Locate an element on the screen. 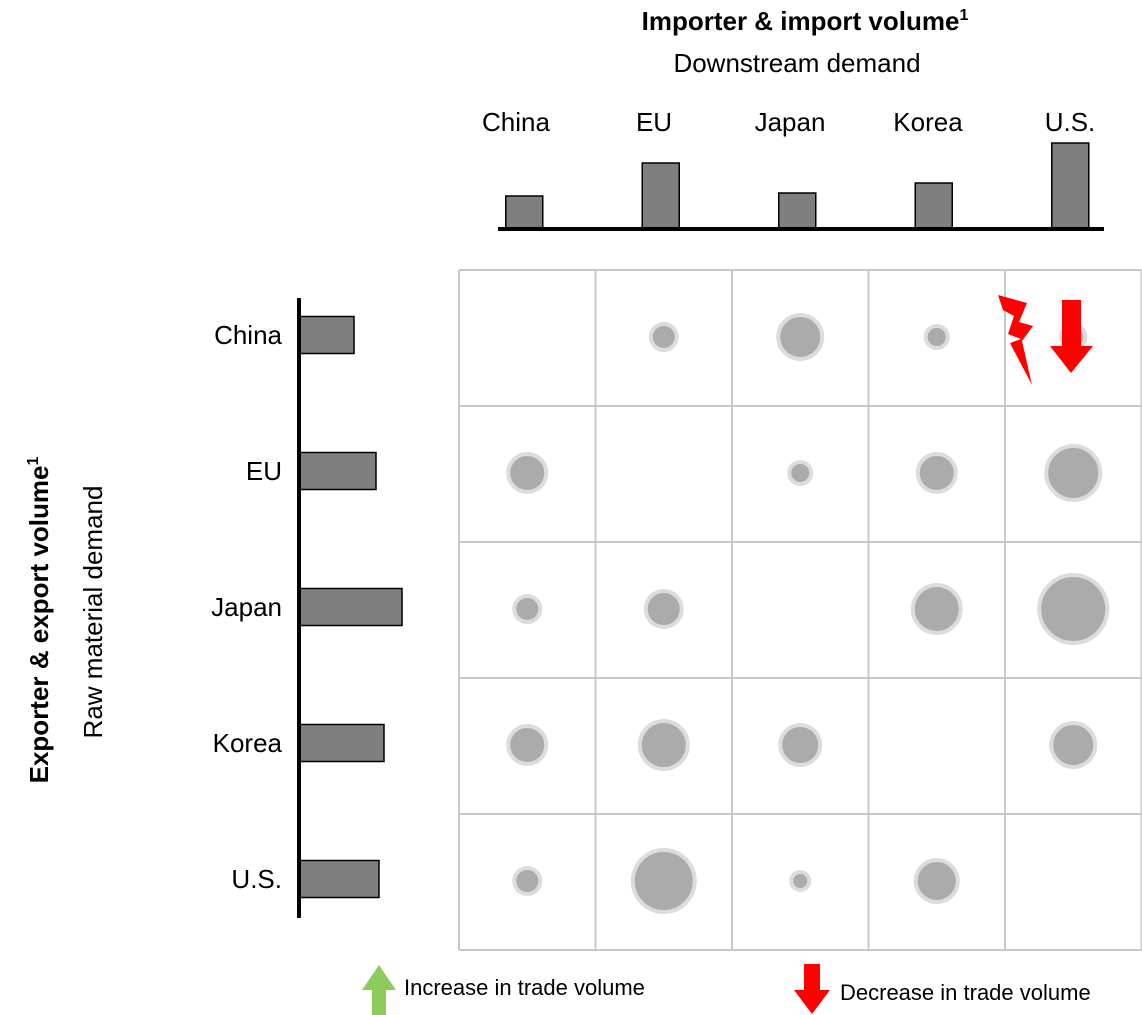 This screenshot has height=1015, width=1142. importer-axis-subtitle: Downstream demand is located at coordinates (796, 63).